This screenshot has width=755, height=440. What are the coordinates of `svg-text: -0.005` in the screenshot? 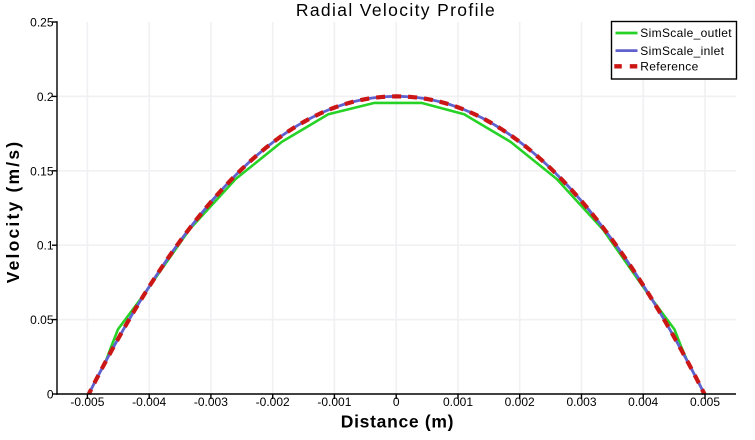 It's located at (87, 402).